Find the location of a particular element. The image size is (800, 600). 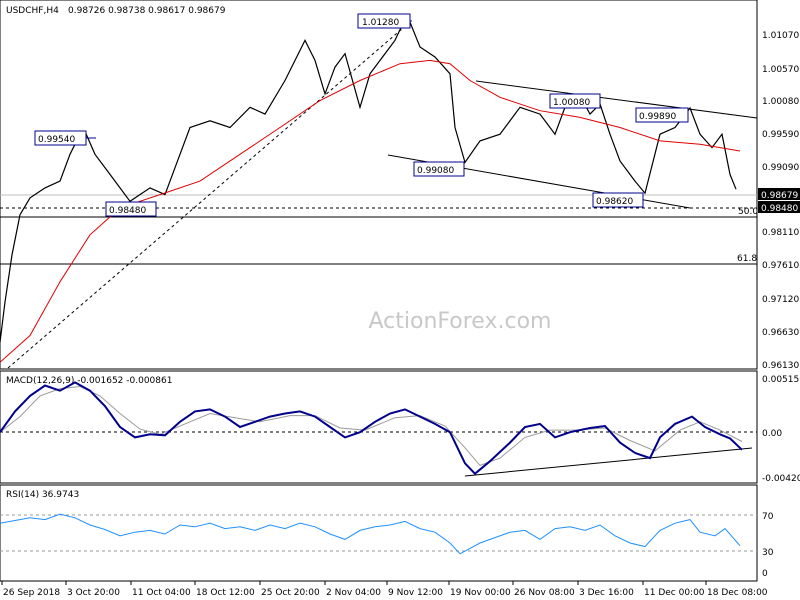

annotation-0-9848: 0.98480 is located at coordinates (131, 209).